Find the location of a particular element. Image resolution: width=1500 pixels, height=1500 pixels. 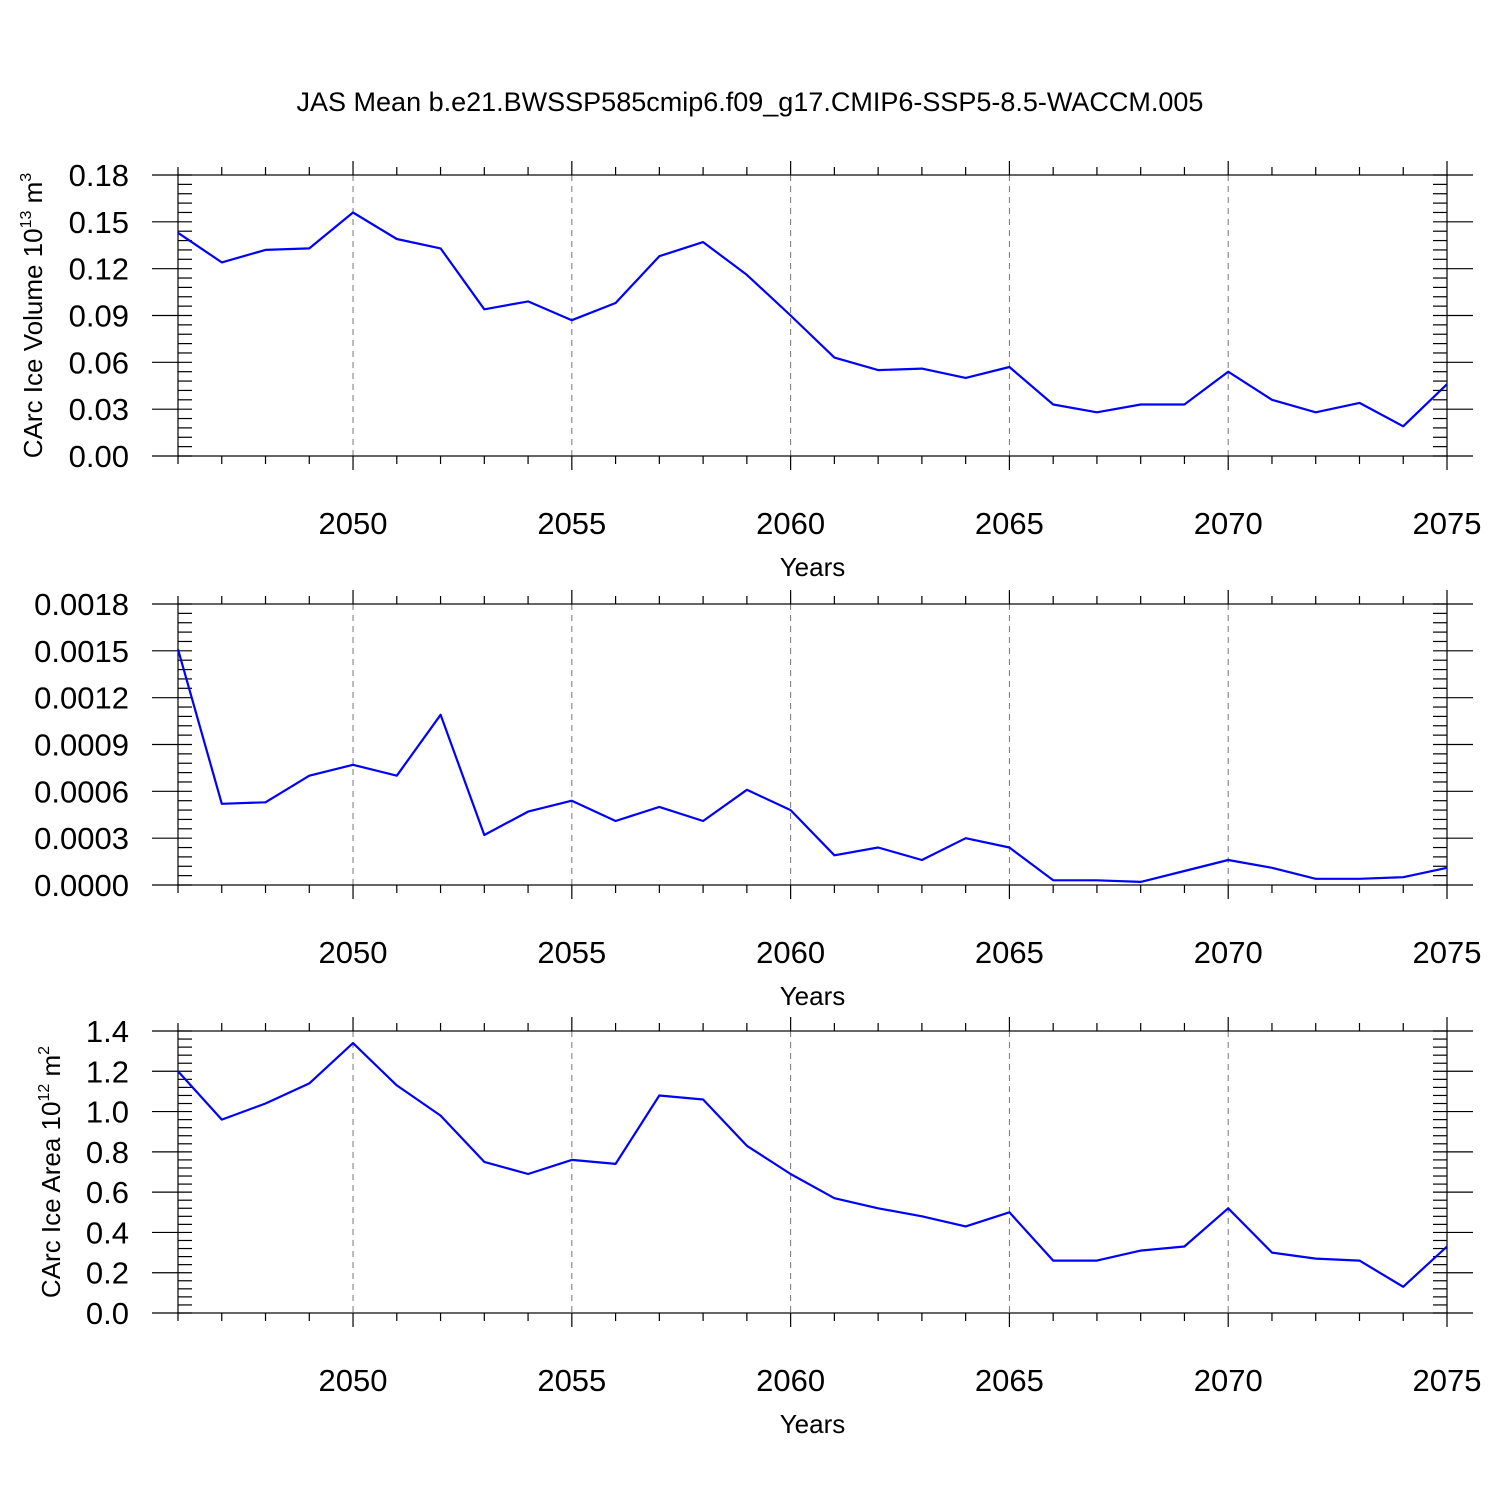

y-tick-label: 0.0018 is located at coordinates (81, 604).